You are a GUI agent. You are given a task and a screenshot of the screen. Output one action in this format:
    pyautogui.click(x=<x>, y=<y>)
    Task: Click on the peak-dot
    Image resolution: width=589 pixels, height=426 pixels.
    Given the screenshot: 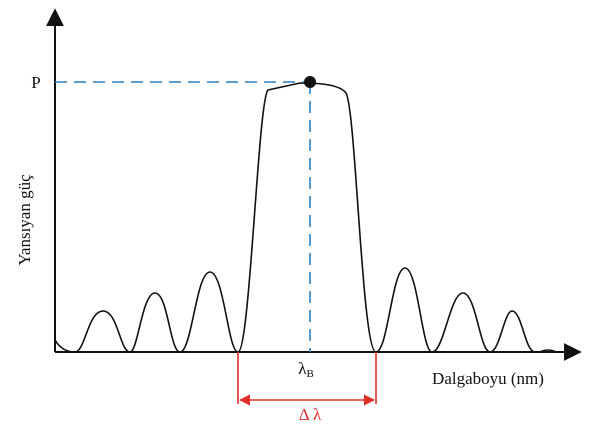 What is the action you would take?
    pyautogui.click(x=310, y=82)
    